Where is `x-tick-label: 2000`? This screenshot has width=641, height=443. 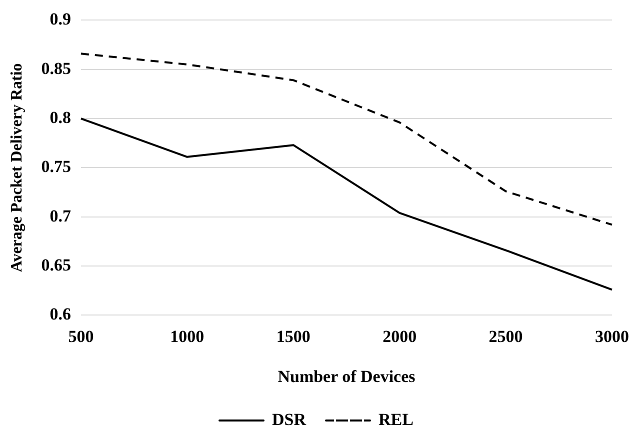 x-tick-label: 2000 is located at coordinates (399, 336).